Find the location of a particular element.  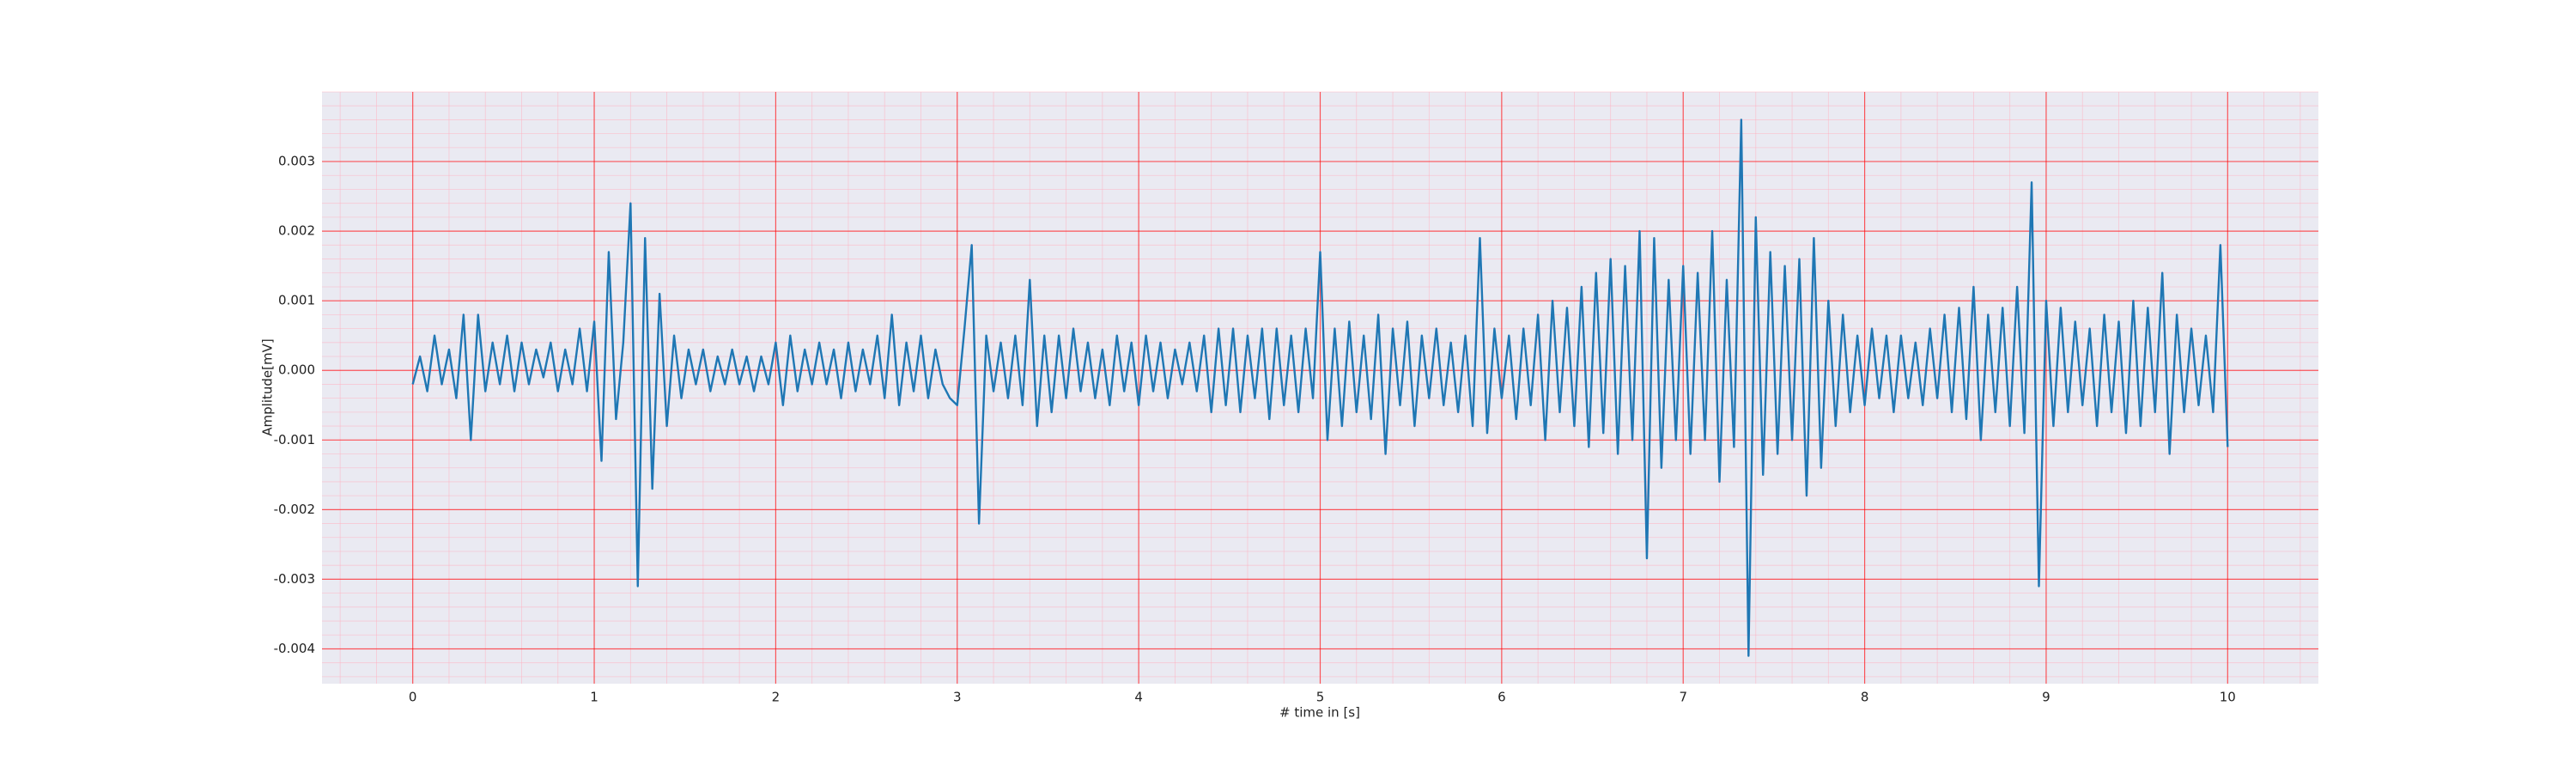

x-tick-label: 3 is located at coordinates (958, 697).